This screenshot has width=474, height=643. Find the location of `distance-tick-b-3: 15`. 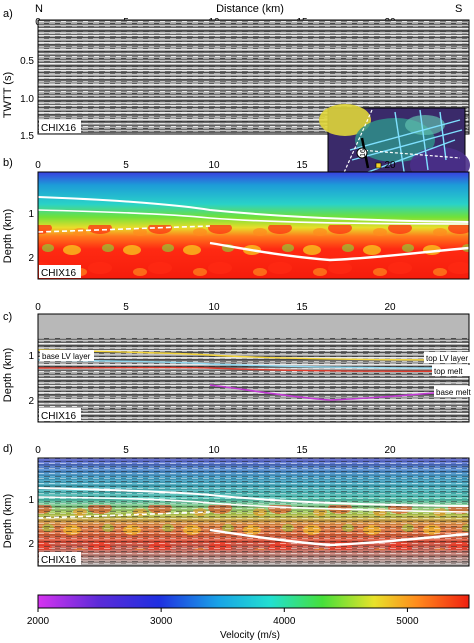

distance-tick-b-3: 15 is located at coordinates (302, 165).